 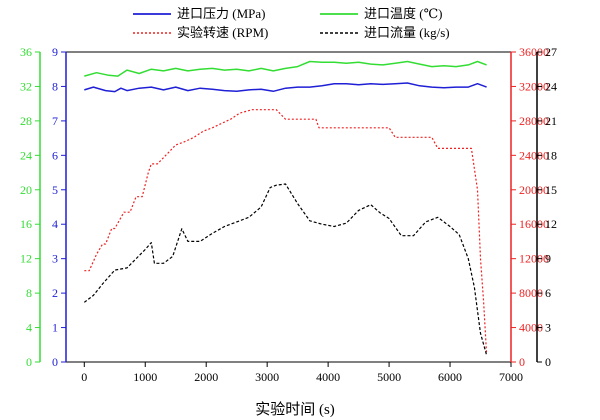 I want to click on flow-tick-label: 18, so click(x=551, y=155).